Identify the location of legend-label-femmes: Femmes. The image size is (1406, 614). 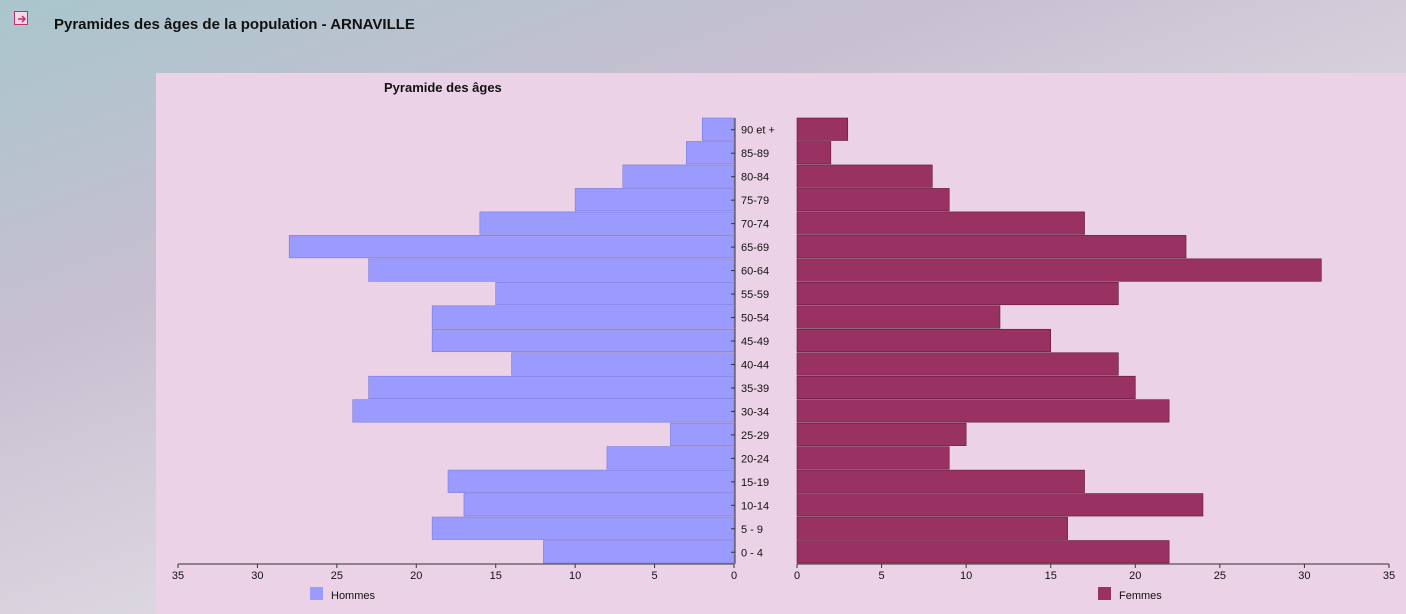
(1140, 596).